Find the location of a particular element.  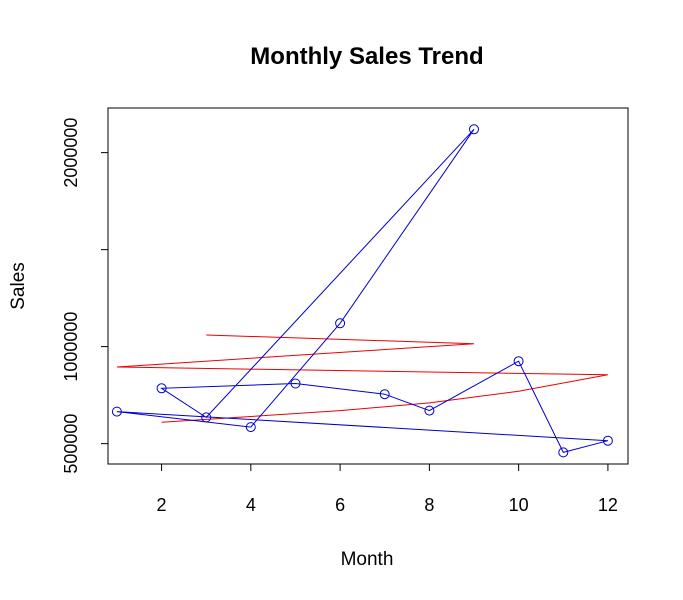

x-tick-label: 4 is located at coordinates (251, 505).